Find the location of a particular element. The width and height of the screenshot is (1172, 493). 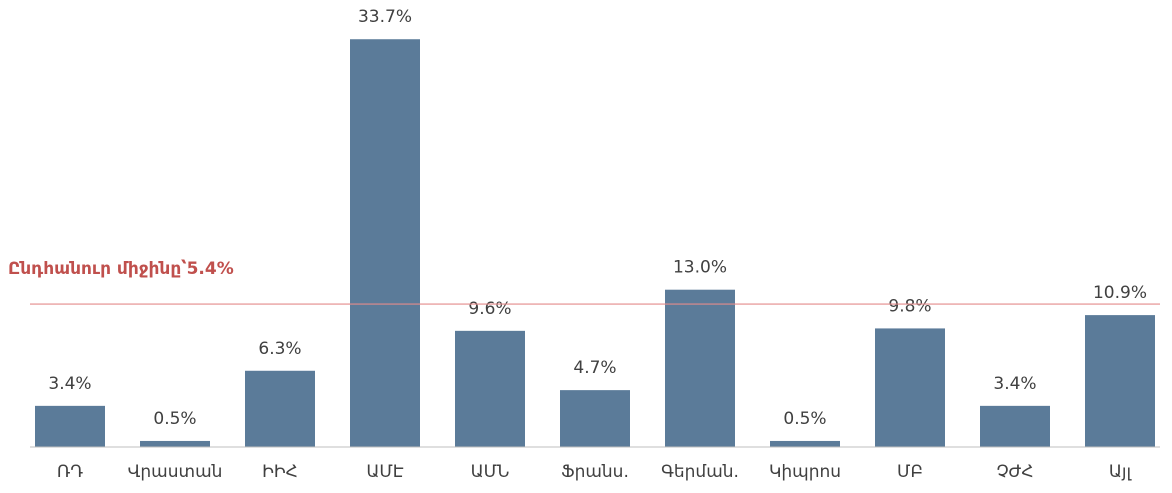

x-tick-label: ՉԺՀ is located at coordinates (1014, 472).